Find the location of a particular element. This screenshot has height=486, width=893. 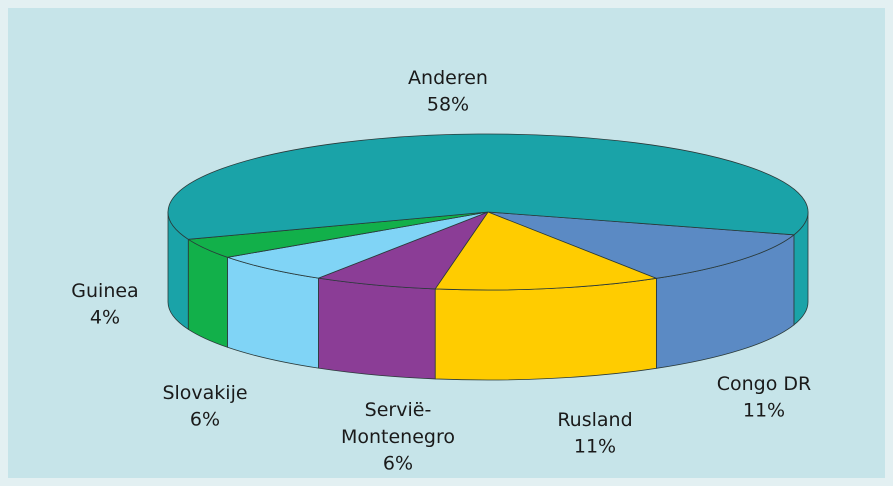

slice-label: Servië-Montenegro is located at coordinates (398, 423).